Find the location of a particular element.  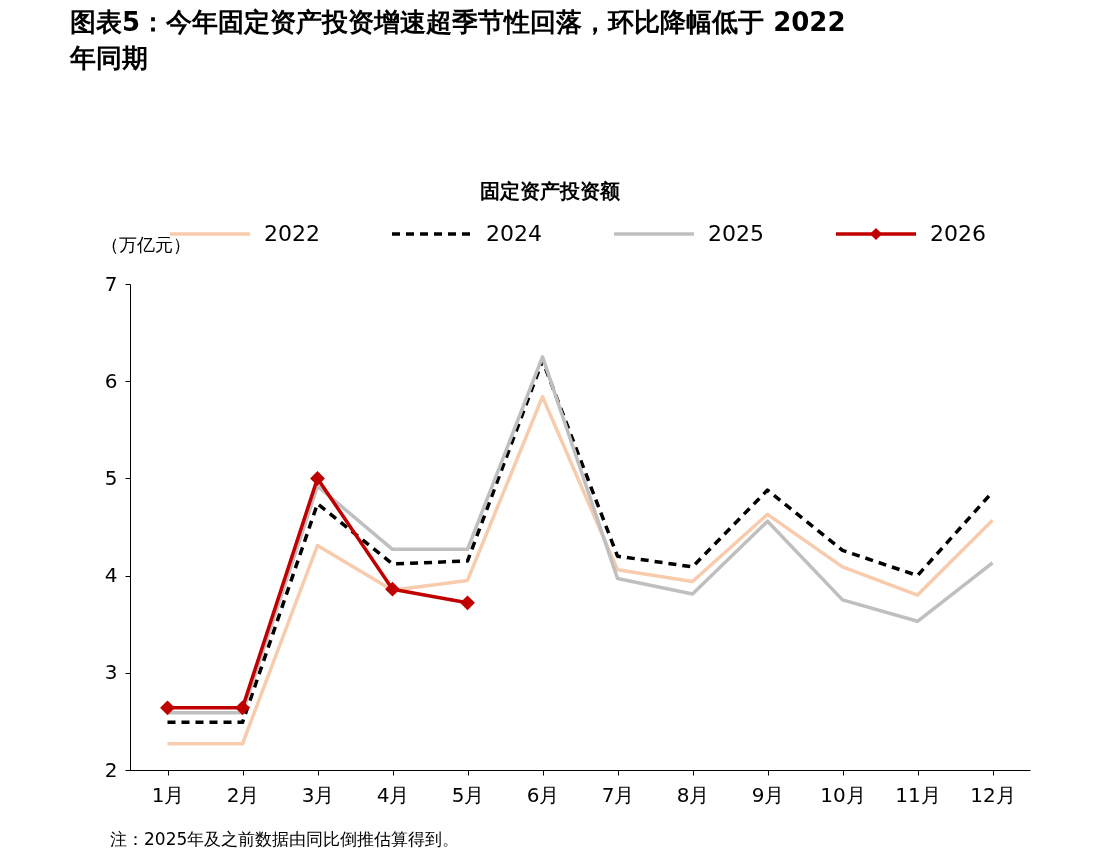

y-tick-label: 7 is located at coordinates (111, 283).